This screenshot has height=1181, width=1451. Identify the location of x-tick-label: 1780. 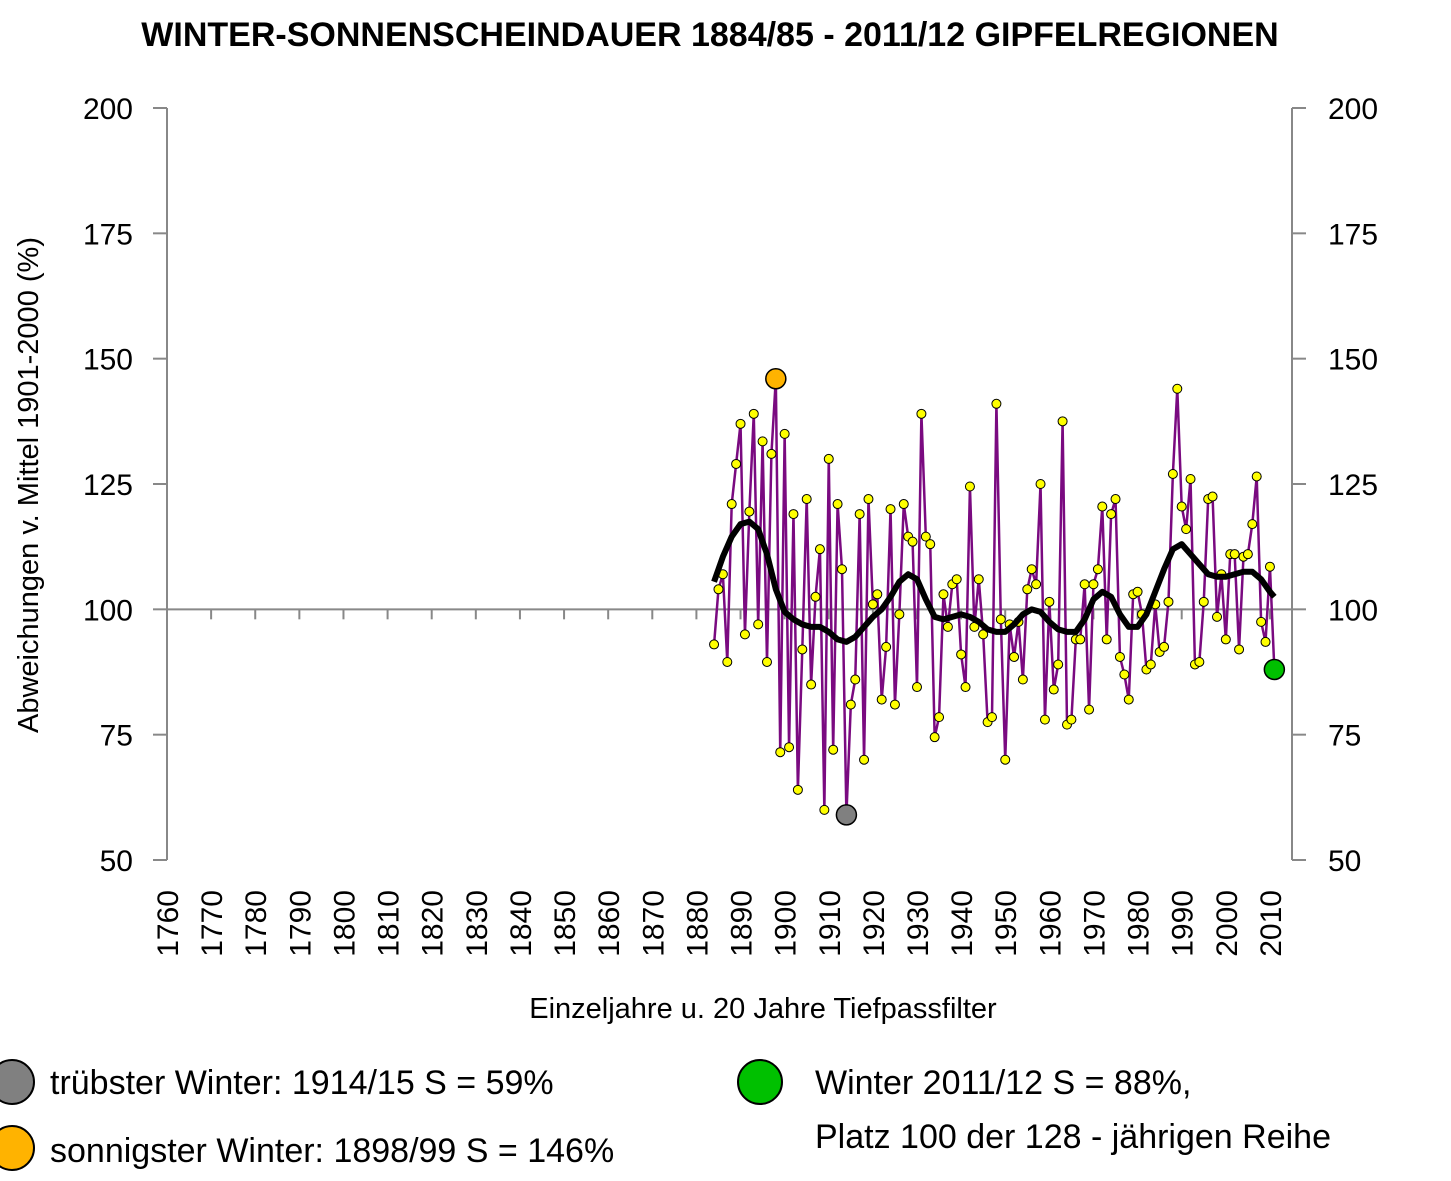
(256, 923).